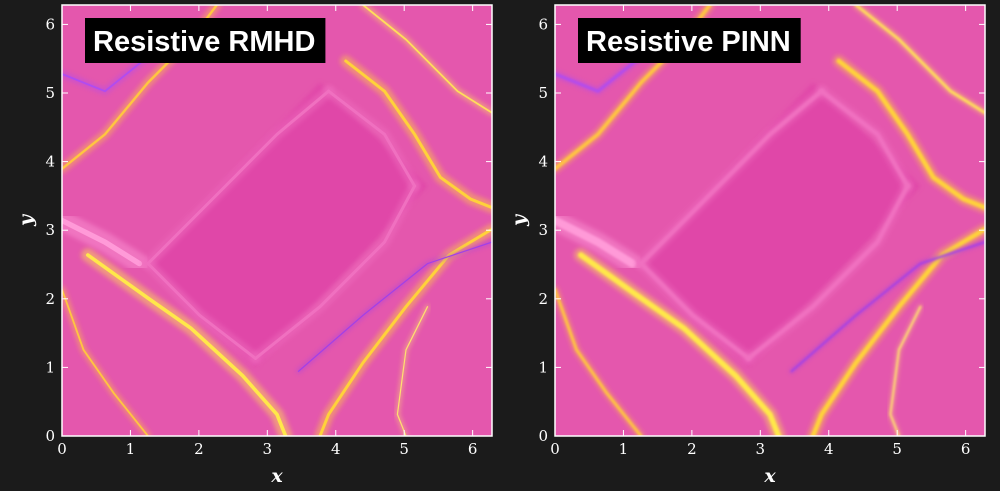  I want to click on chart-title: Resistive PINN, so click(688, 42).